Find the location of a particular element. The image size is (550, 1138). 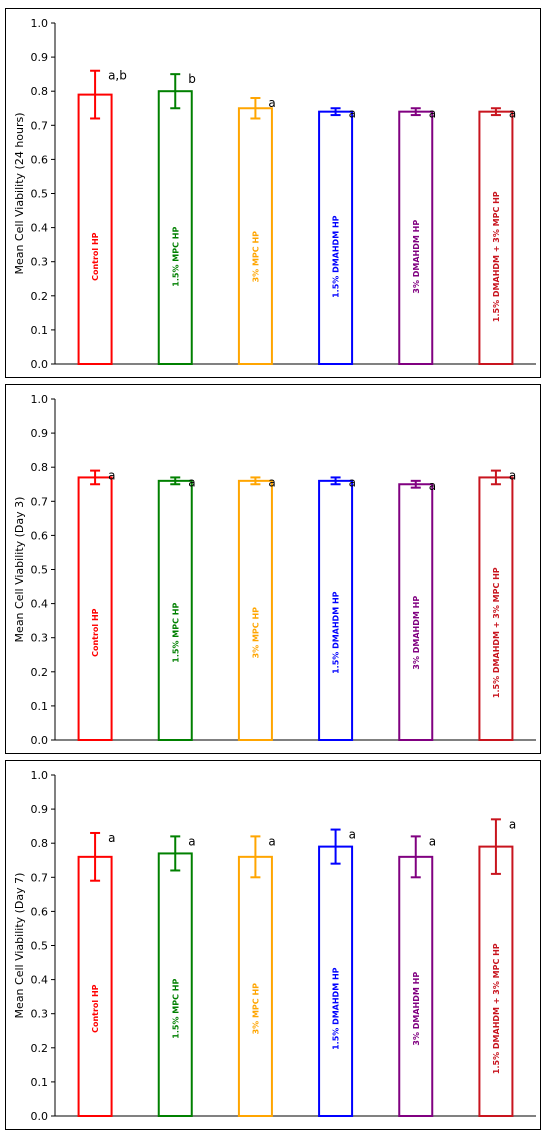

y-axis-title: Mean Cell Viability (Day 3) is located at coordinates (19, 570).